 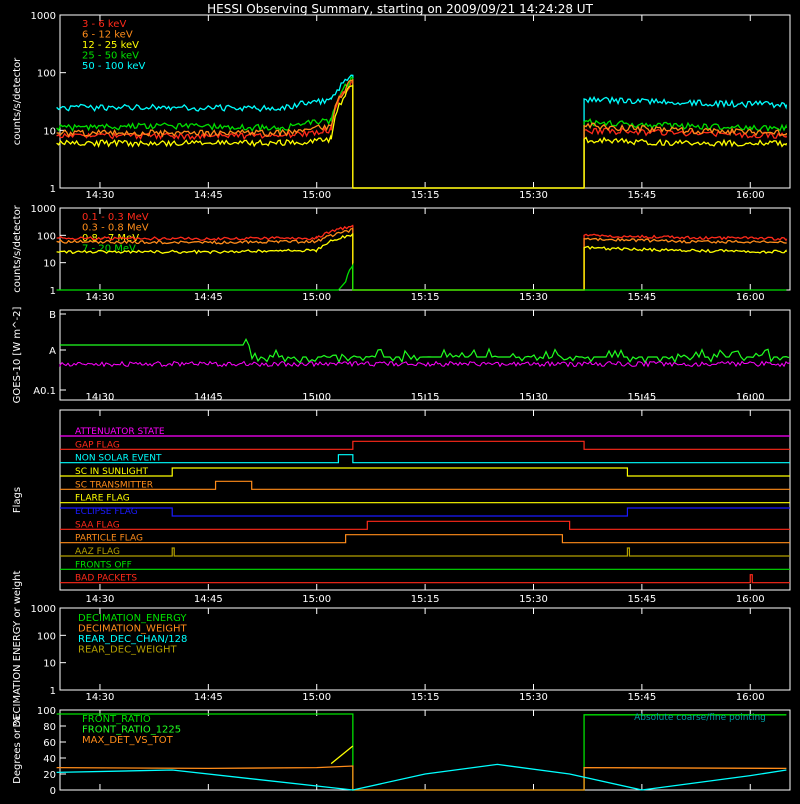 What do you see at coordinates (700, 718) in the screenshot?
I see `watermark-text: Absolute coarse/fine pointing` at bounding box center [700, 718].